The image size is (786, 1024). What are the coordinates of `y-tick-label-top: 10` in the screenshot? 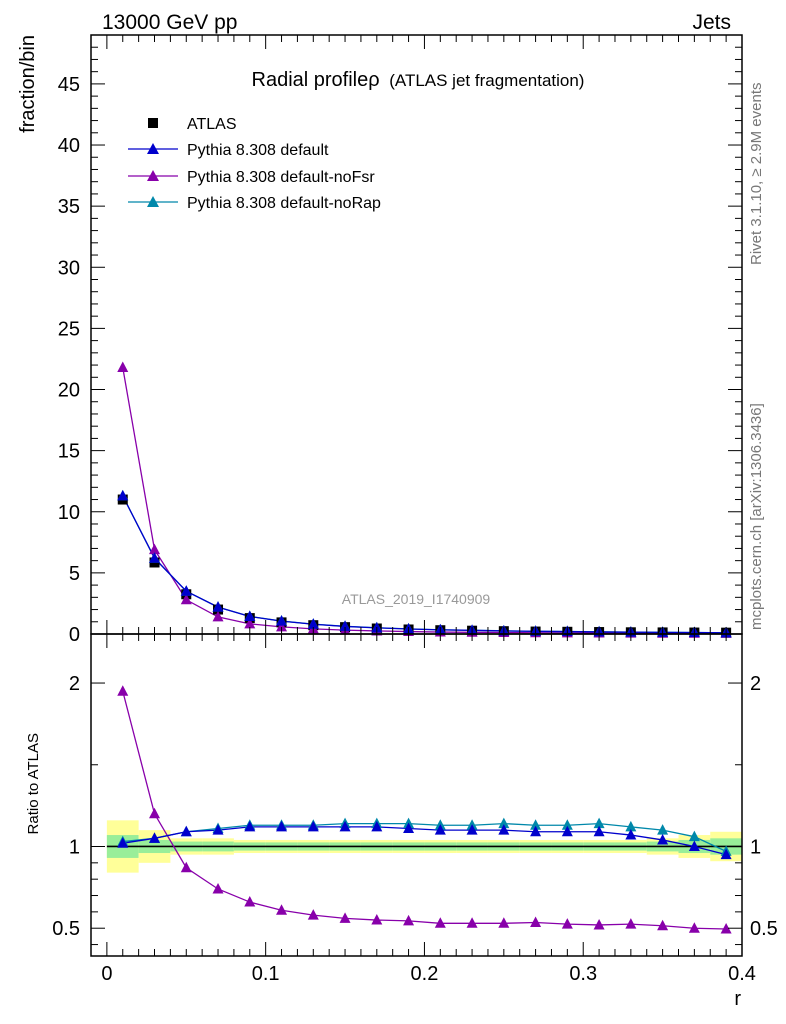 It's located at (69, 513).